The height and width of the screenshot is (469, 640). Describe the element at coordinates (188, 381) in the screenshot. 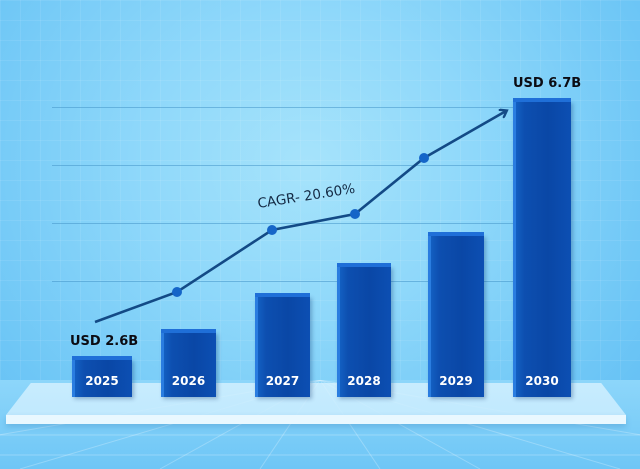

I see `bar-year-label: 2026` at that location.